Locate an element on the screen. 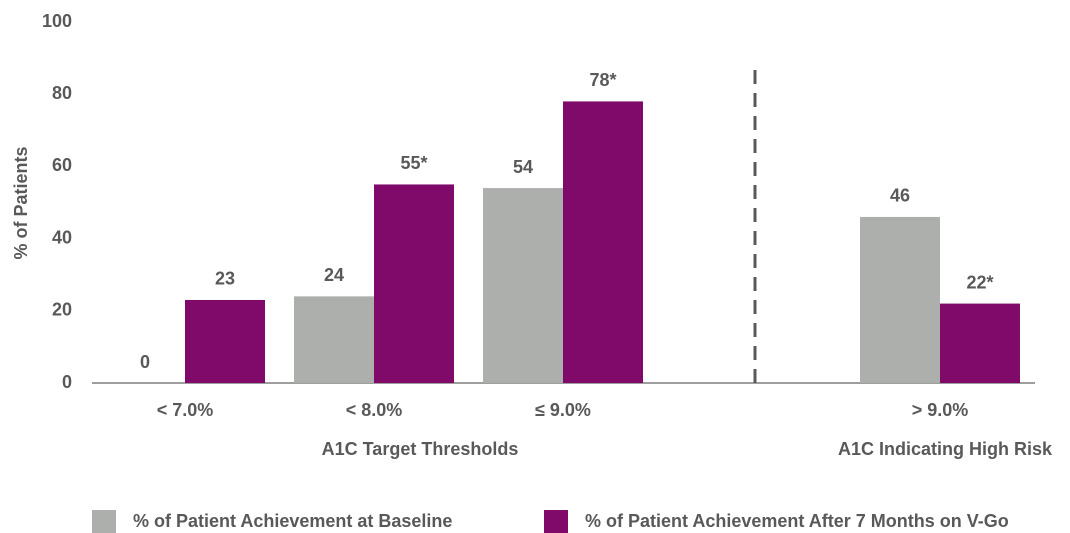 This screenshot has width=1070, height=533. y-tick-label: 100 is located at coordinates (57, 21).